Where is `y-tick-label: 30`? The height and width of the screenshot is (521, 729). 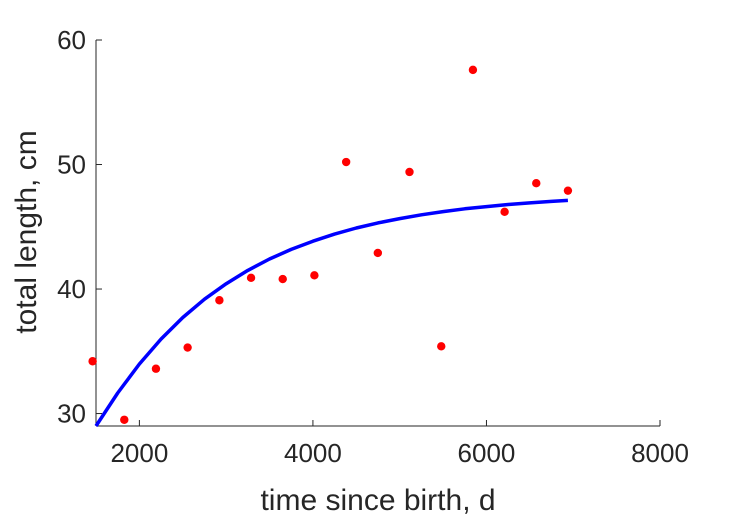 y-tick-label: 30 is located at coordinates (71, 414).